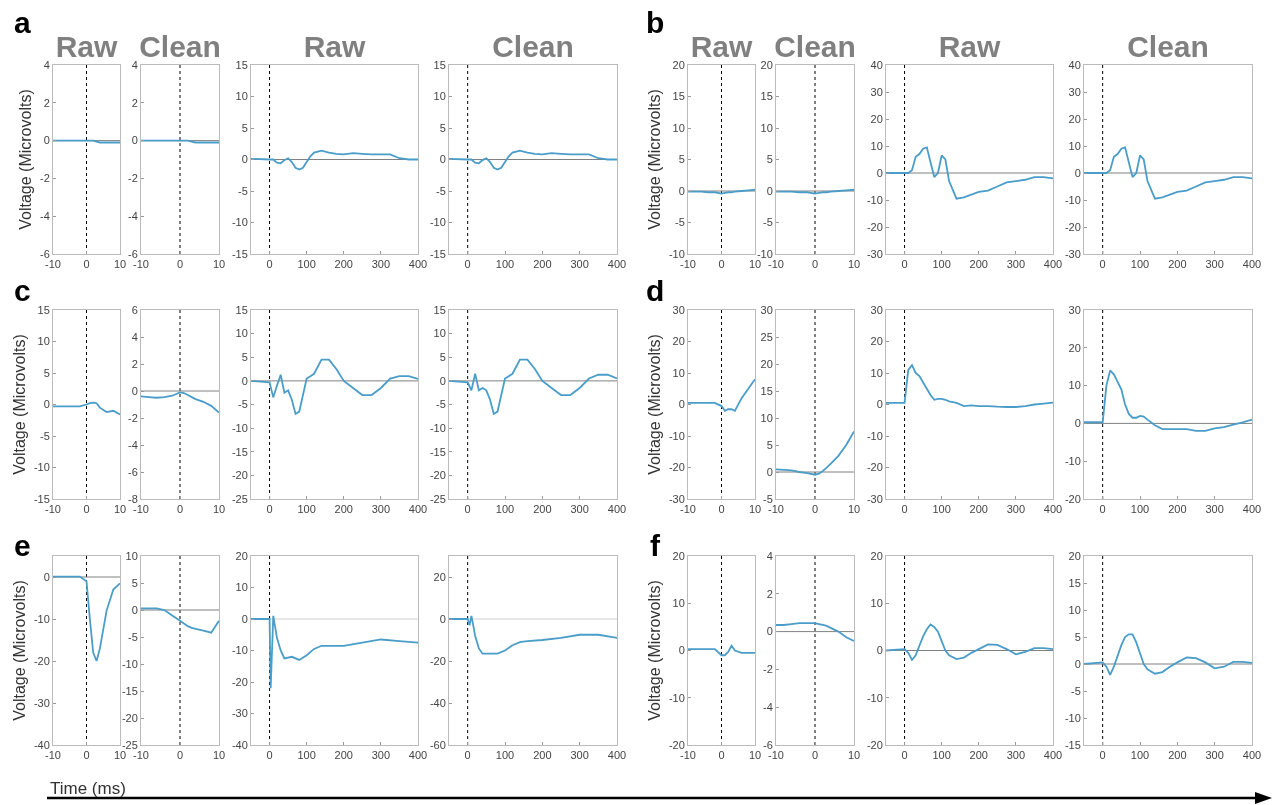  What do you see at coordinates (335, 46) in the screenshot?
I see `chart-title: Raw` at bounding box center [335, 46].